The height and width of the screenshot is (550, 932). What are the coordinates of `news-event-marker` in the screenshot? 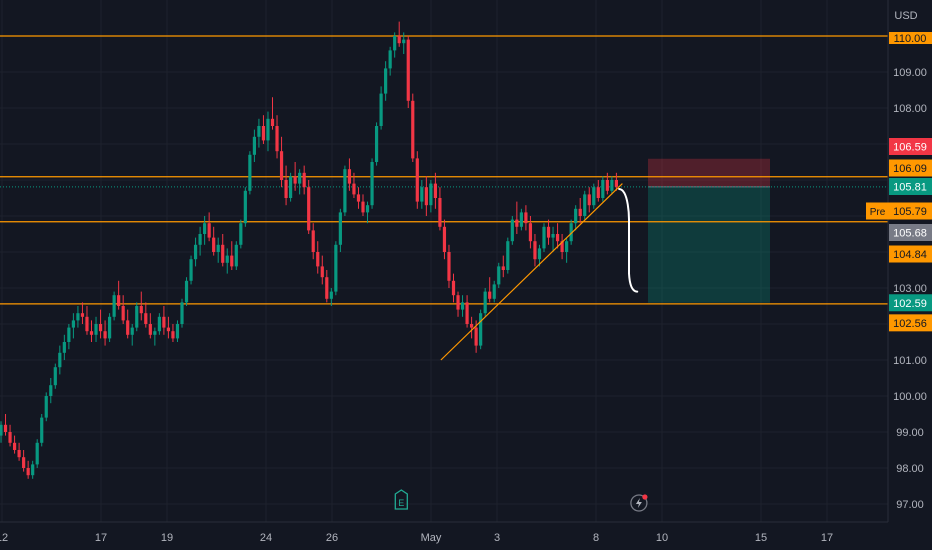 It's located at (639, 503).